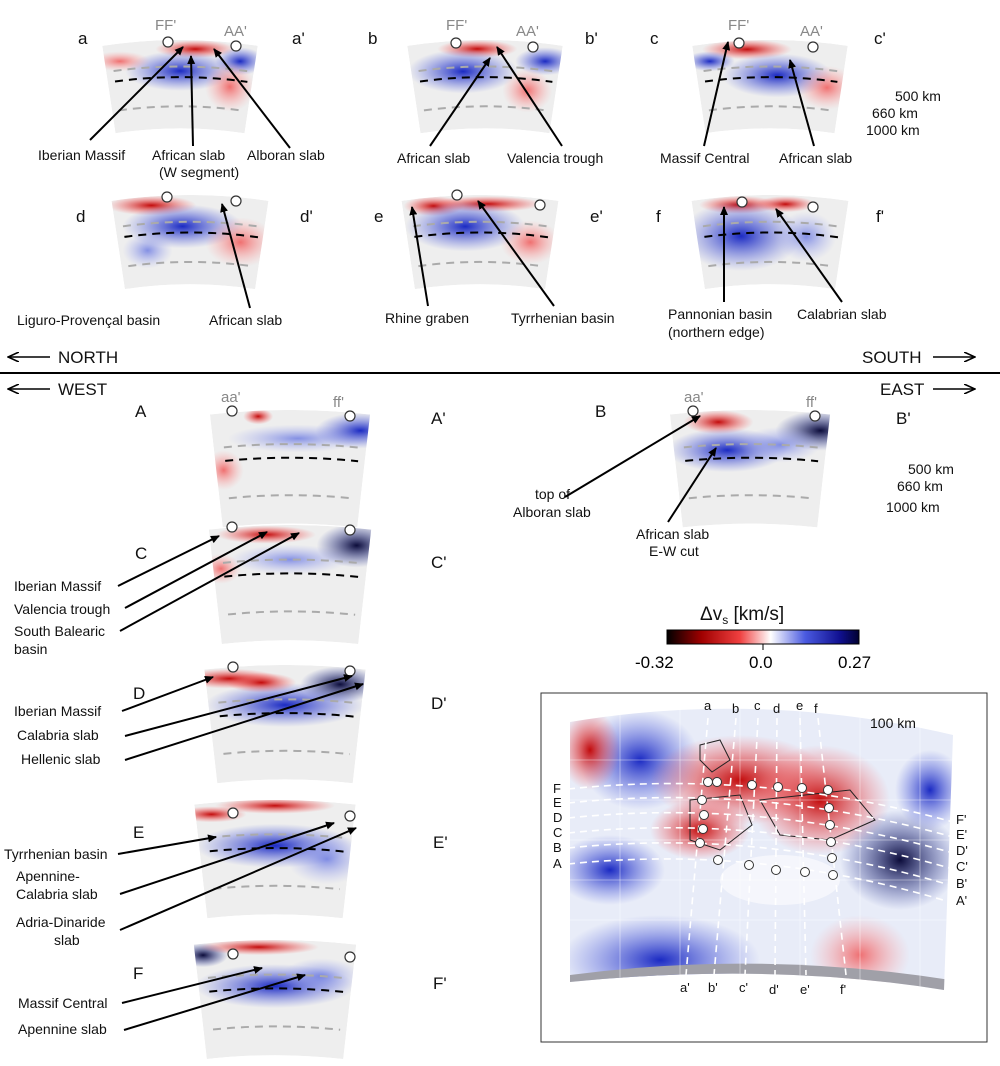  What do you see at coordinates (738, 25) in the screenshot?
I see `intersection-label-c: FF'` at bounding box center [738, 25].